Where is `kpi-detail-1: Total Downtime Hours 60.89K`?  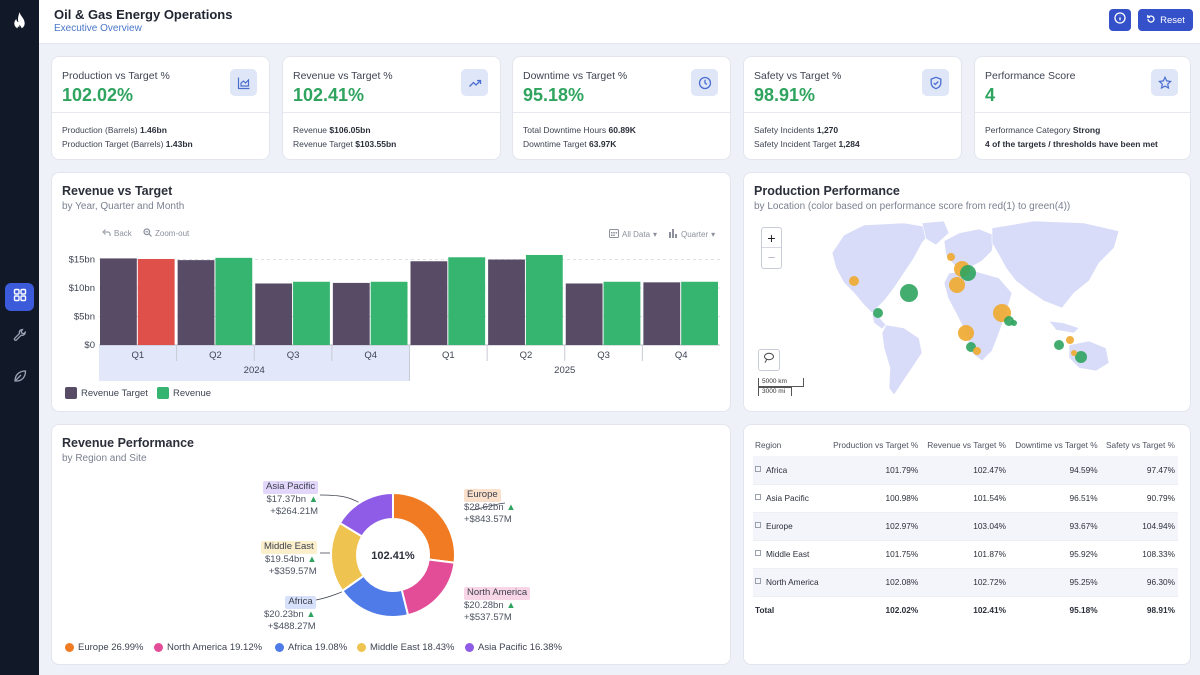
kpi-detail-1: Total Downtime Hours 60.89K is located at coordinates (579, 130).